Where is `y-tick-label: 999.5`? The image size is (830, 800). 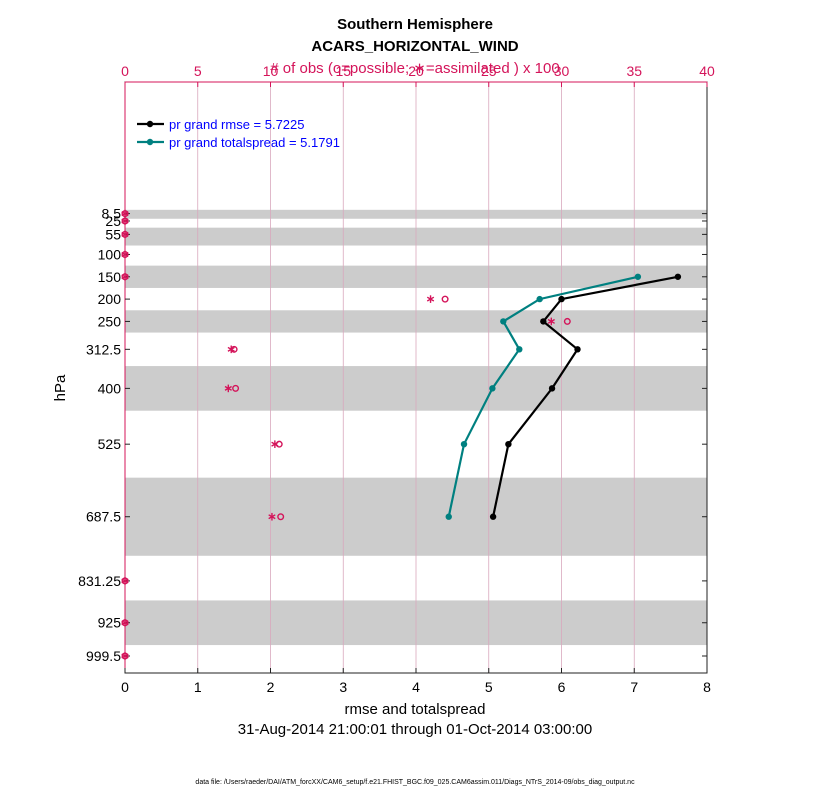 y-tick-label: 999.5 is located at coordinates (103, 656).